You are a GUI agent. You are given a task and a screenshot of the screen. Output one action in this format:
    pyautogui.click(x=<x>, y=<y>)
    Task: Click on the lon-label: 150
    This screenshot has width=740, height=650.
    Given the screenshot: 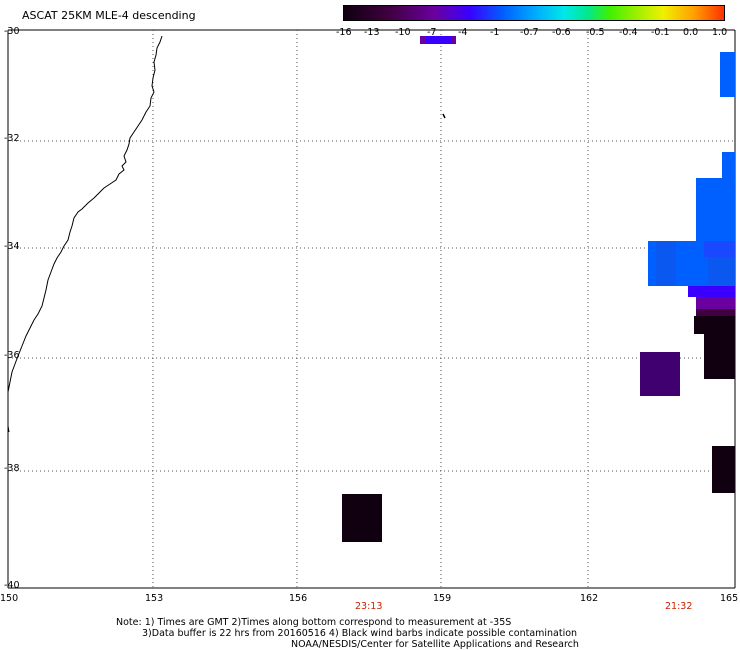 What is the action you would take?
    pyautogui.click(x=9, y=598)
    